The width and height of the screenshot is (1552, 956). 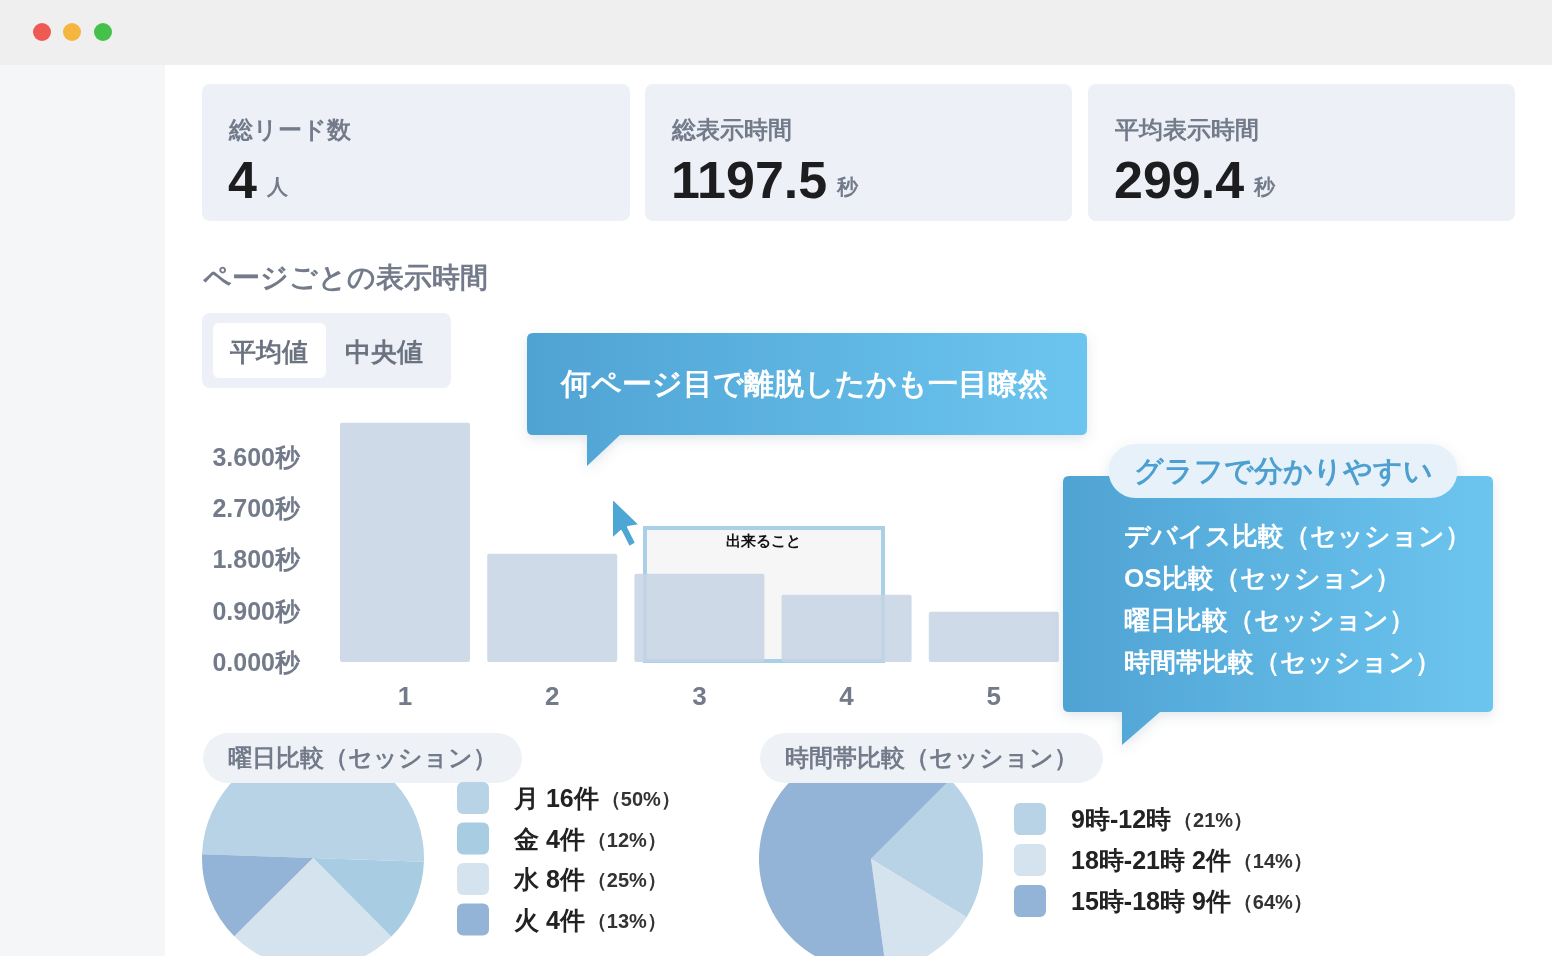 I want to click on legend-label: 金 4件, so click(x=549, y=838).